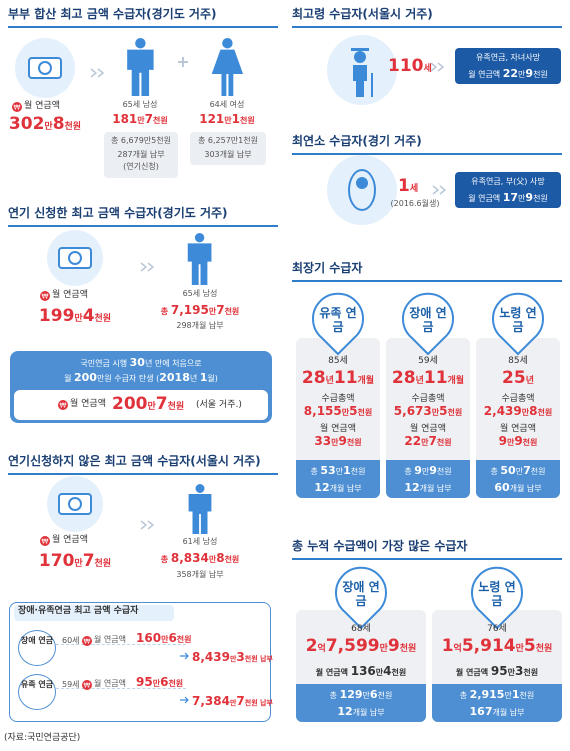 This screenshot has width=570, height=751. I want to click on months: 303개월 납부, so click(228, 154).